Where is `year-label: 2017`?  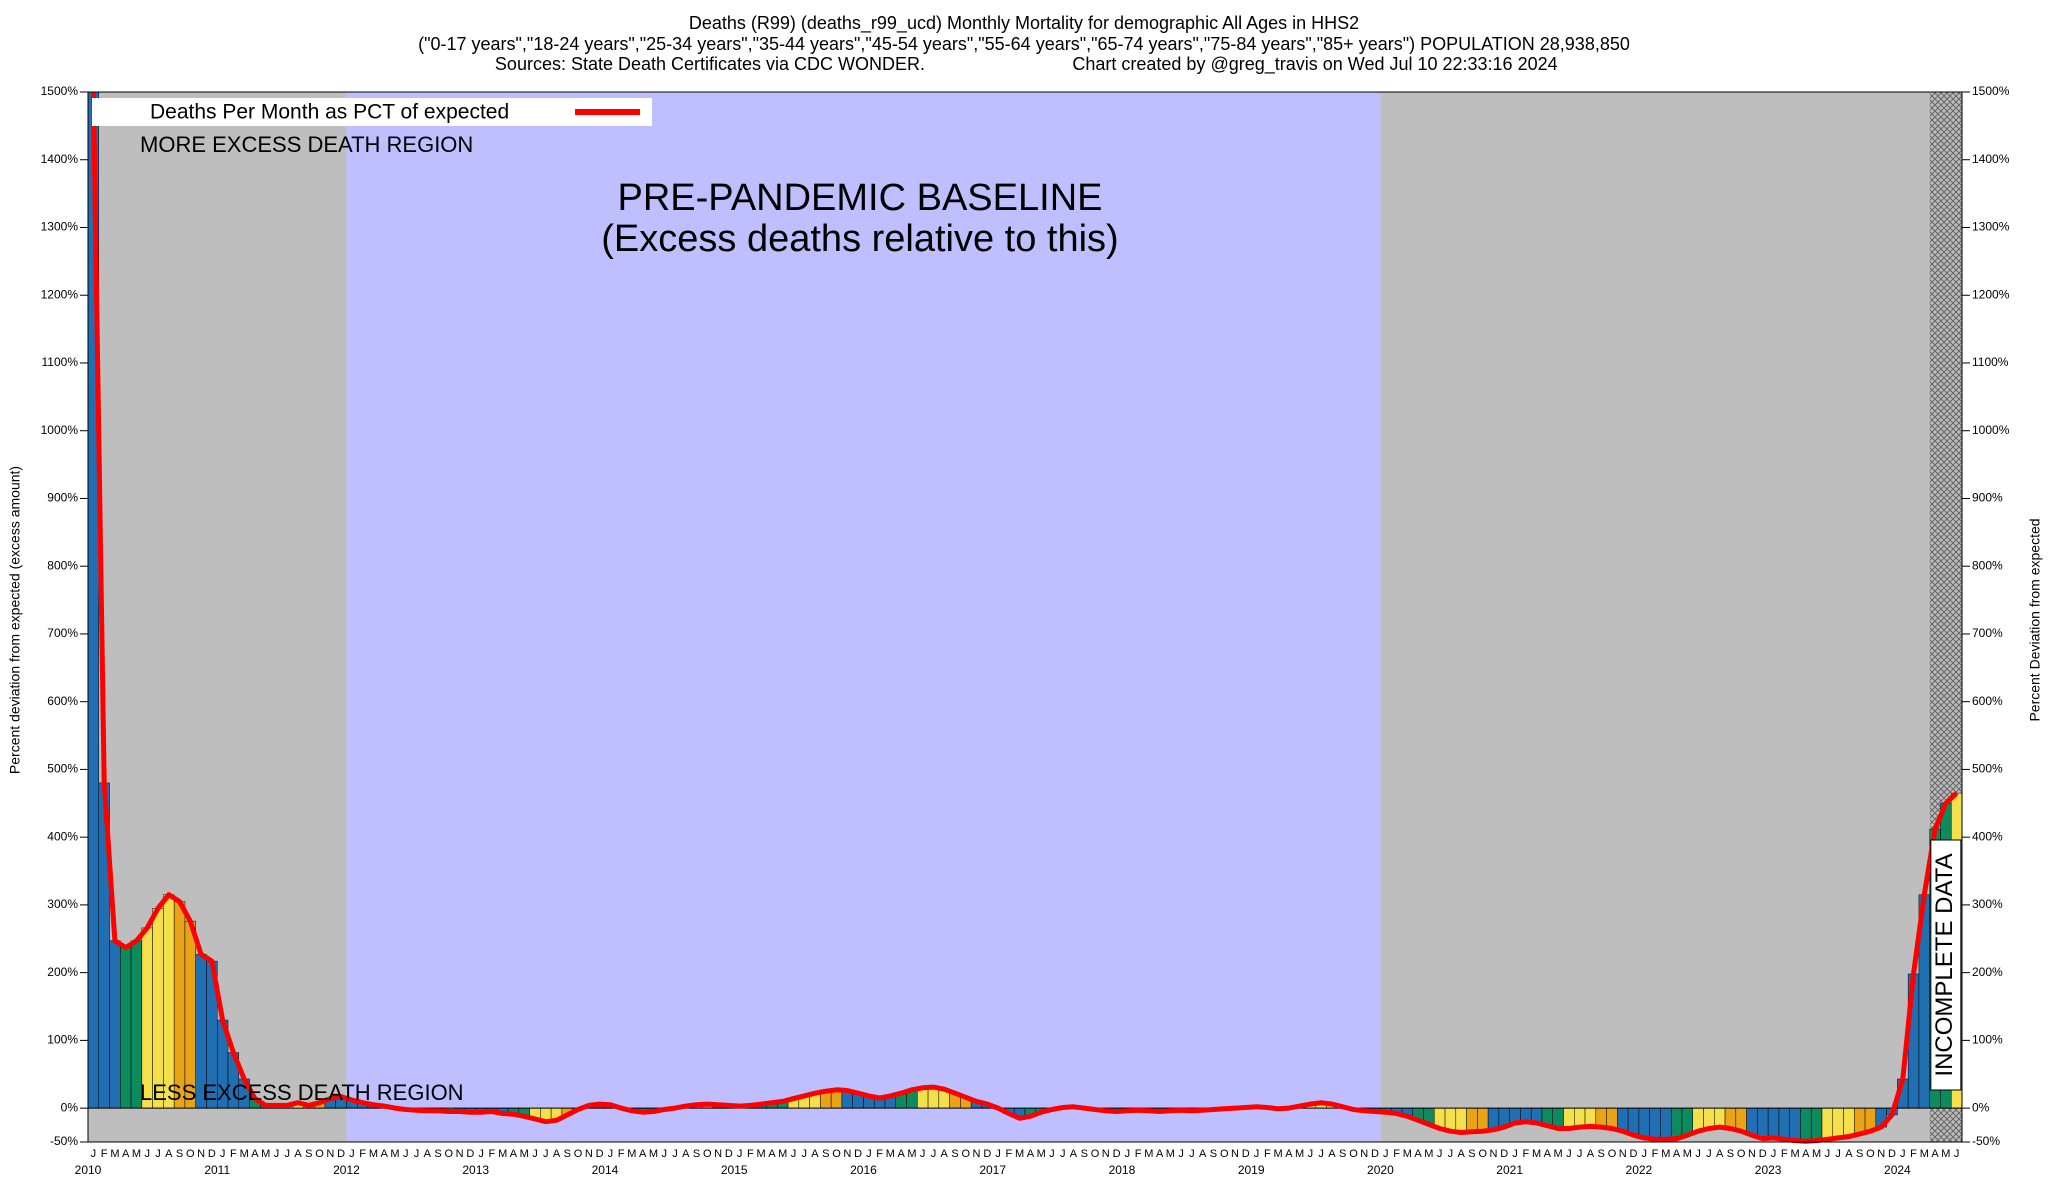
year-label: 2017 is located at coordinates (992, 1170).